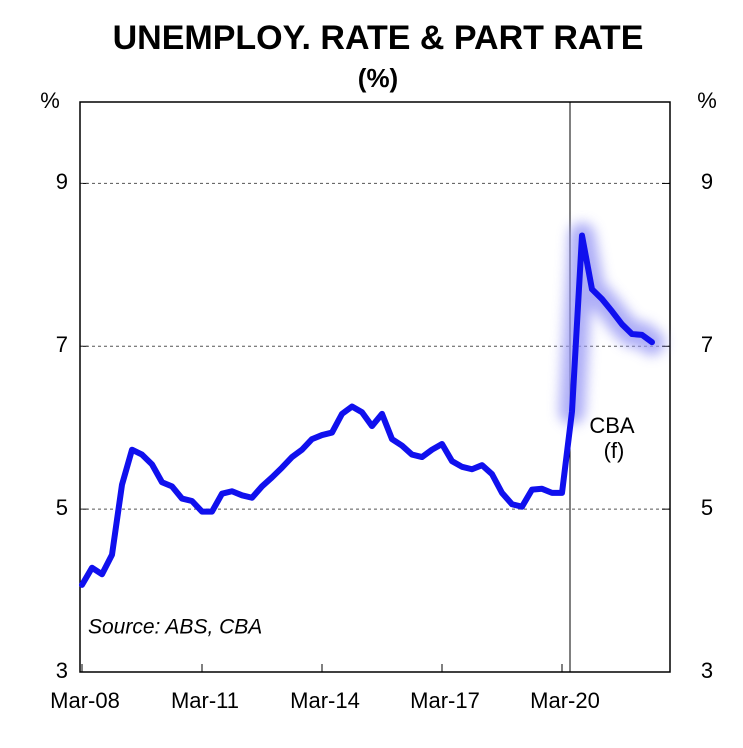 The image size is (743, 748). What do you see at coordinates (707, 670) in the screenshot?
I see `y2-tick-label: 3` at bounding box center [707, 670].